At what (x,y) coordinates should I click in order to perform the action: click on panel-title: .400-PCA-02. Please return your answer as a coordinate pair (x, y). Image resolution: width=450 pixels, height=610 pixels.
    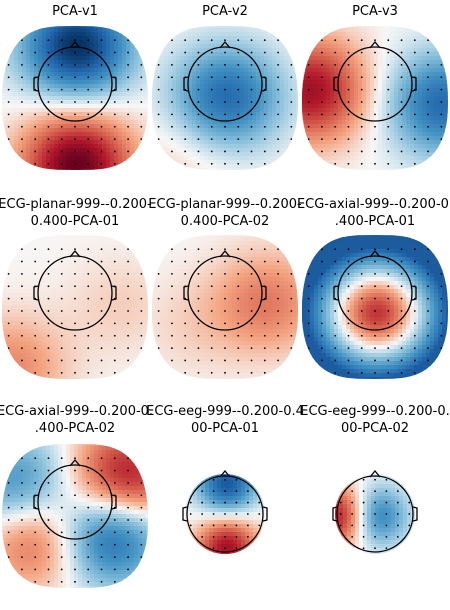
    Looking at the image, I should click on (75, 428).